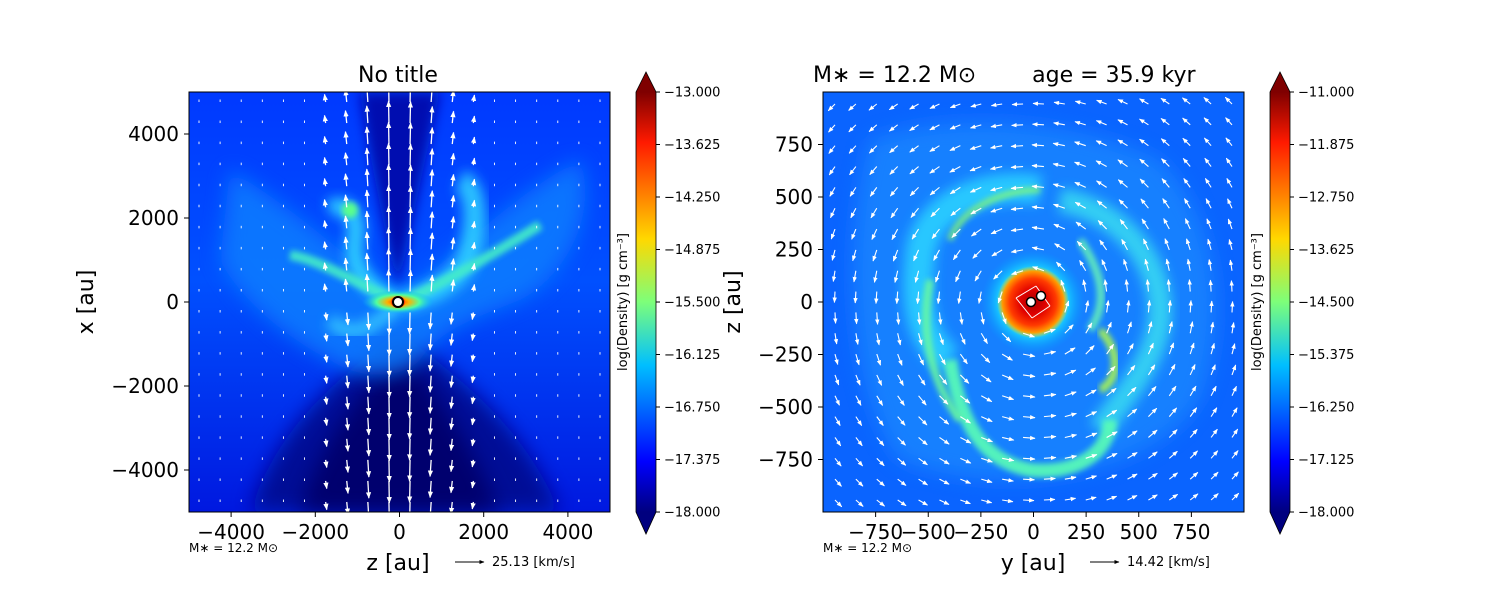  I want to click on right-x-tick-label: 250, so click(1086, 532).